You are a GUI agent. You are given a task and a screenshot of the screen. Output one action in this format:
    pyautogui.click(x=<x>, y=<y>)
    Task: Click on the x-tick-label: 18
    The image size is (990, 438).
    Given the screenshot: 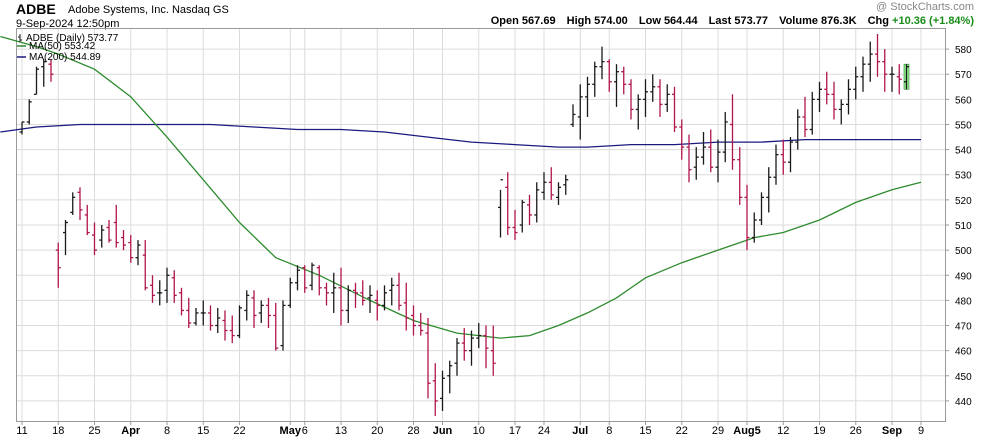 What is the action you would take?
    pyautogui.click(x=58, y=431)
    